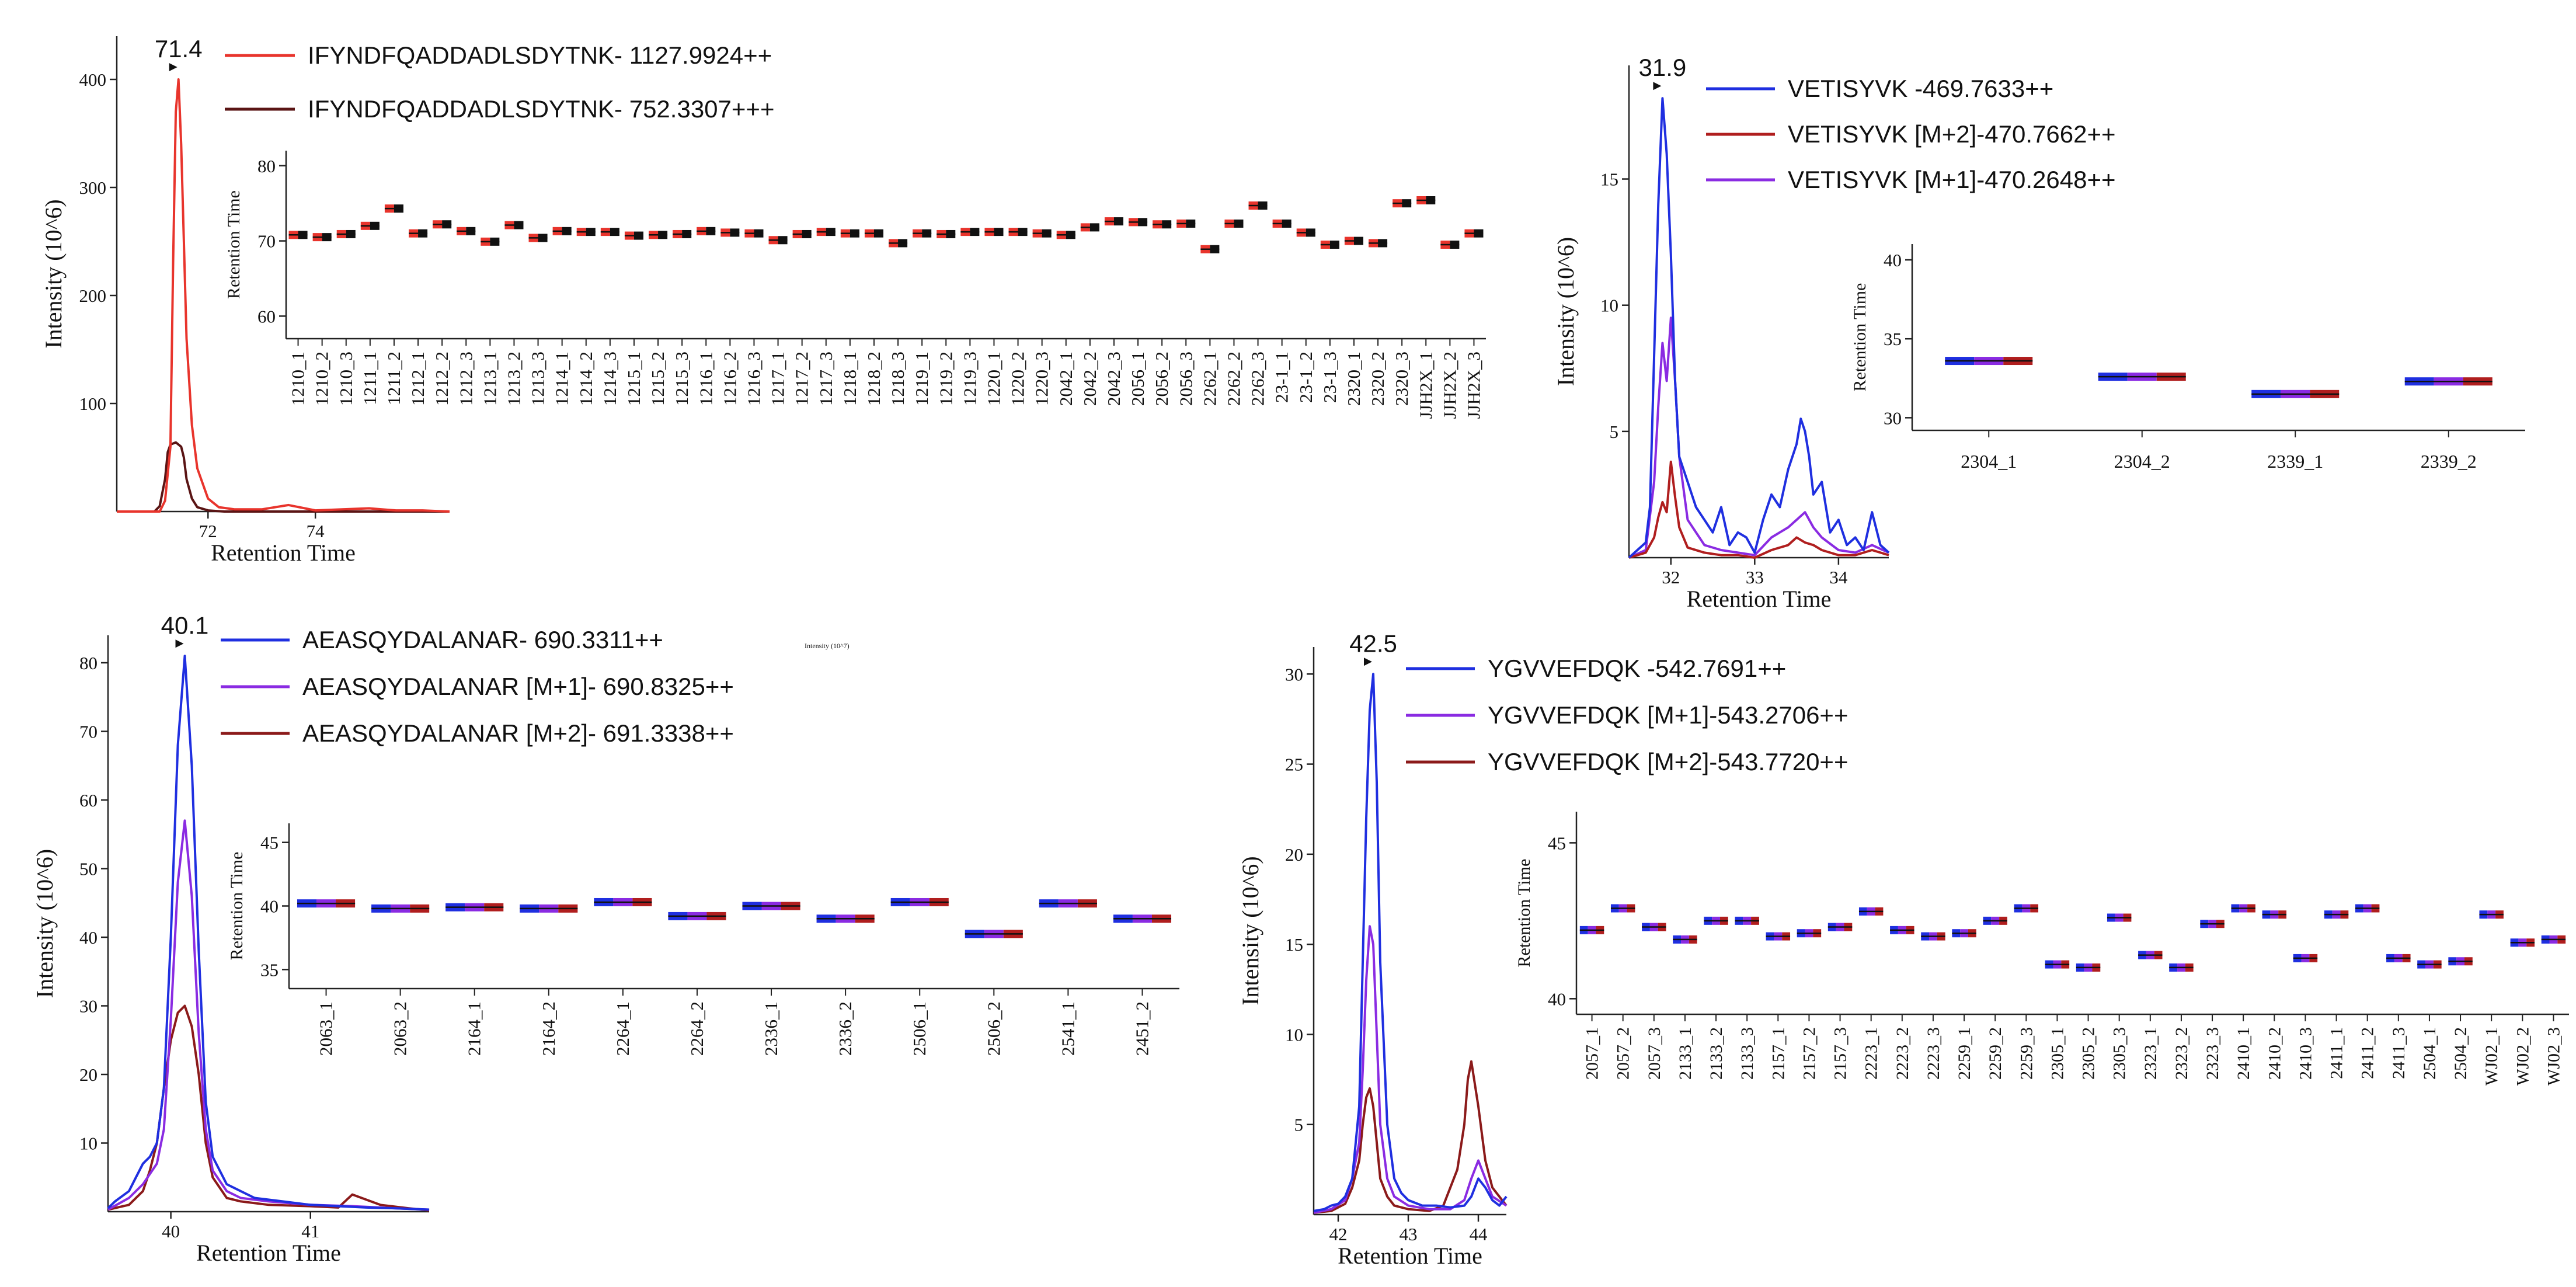 This screenshot has width=2576, height=1287. I want to click on x-tick-label: 74, so click(316, 531).